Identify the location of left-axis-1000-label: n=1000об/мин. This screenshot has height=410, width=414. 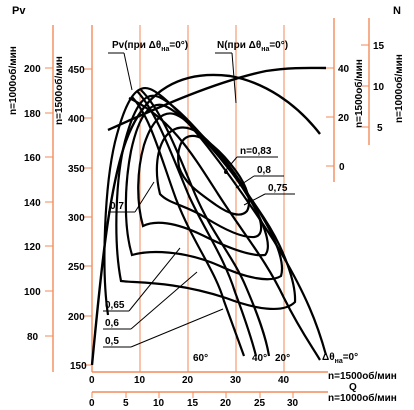
(13, 80).